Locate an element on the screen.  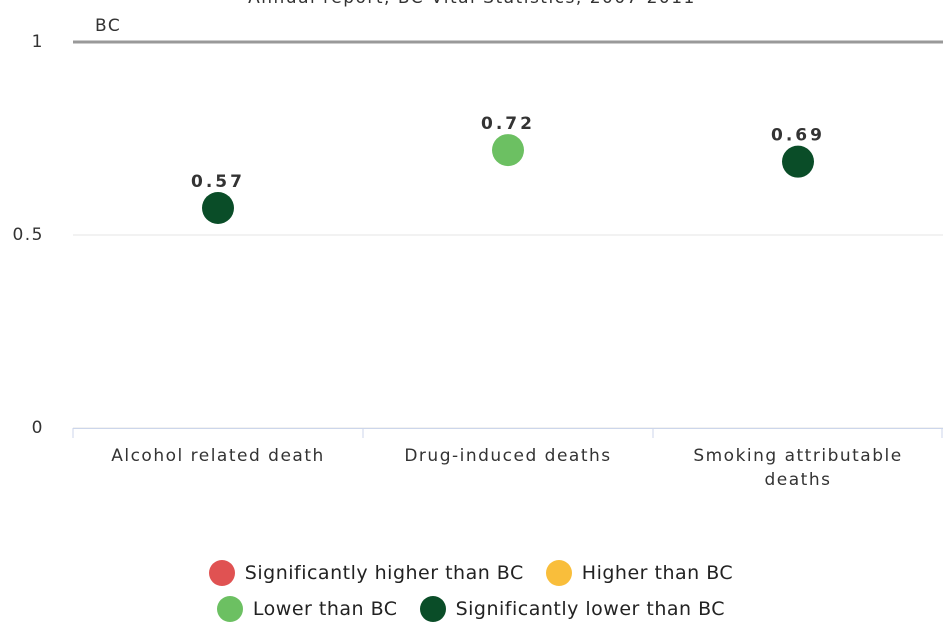
legend-label: Significantly higher than BC is located at coordinates (384, 573).